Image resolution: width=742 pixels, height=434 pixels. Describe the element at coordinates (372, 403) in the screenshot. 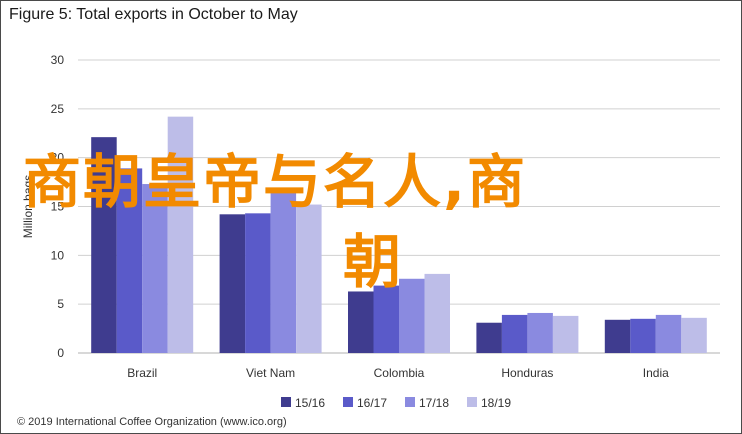

I see `legend-label: 16/17` at that location.